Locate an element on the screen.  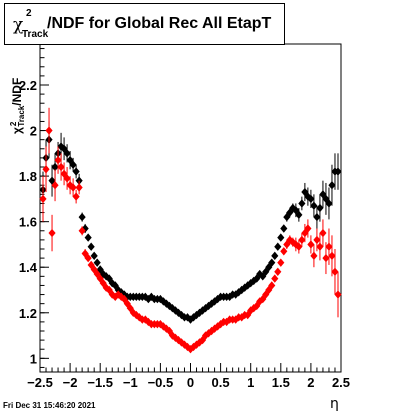
y-tick-label: 1.8 is located at coordinates (28, 176).